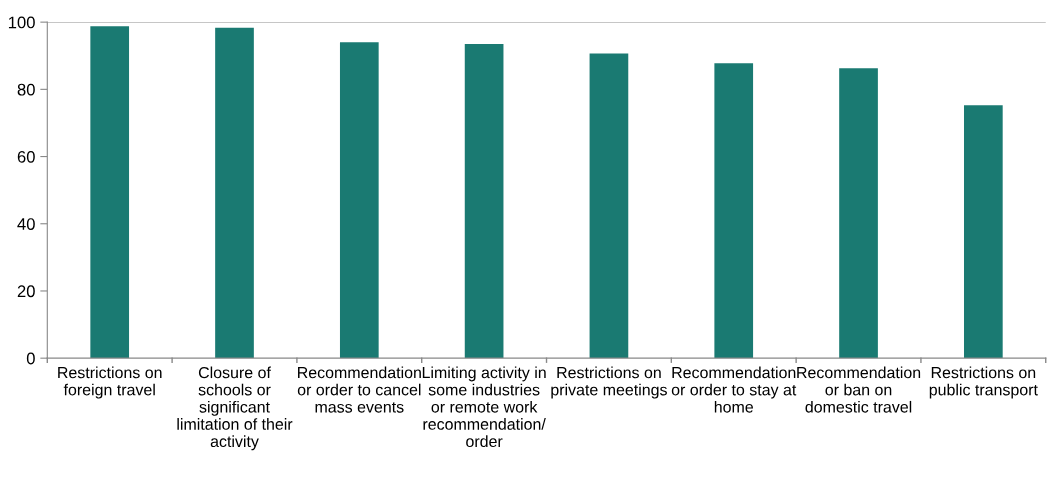 Image resolution: width=1051 pixels, height=492 pixels. What do you see at coordinates (734, 389) in the screenshot?
I see `x-tick-label: Recommendation or order to stay at home` at bounding box center [734, 389].